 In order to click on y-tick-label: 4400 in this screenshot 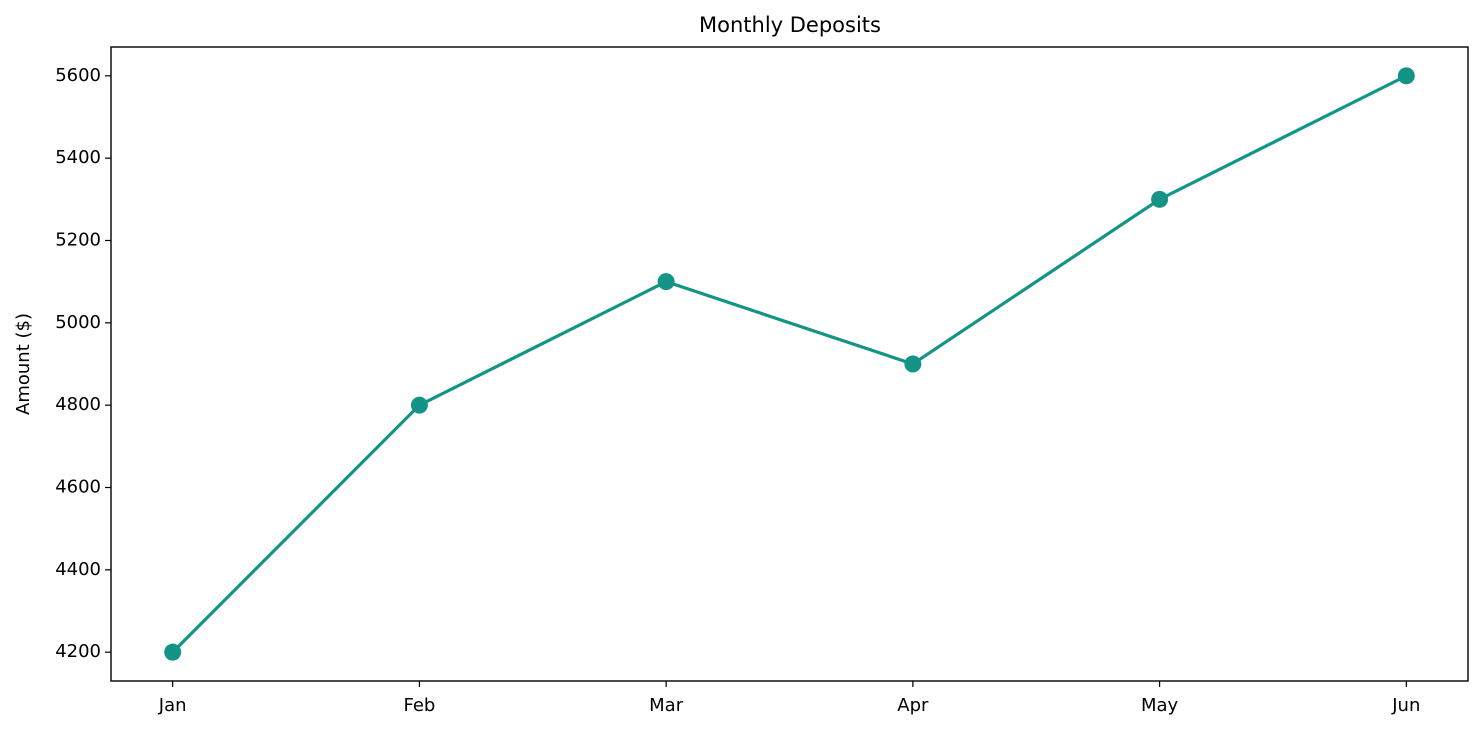, I will do `click(78, 569)`.